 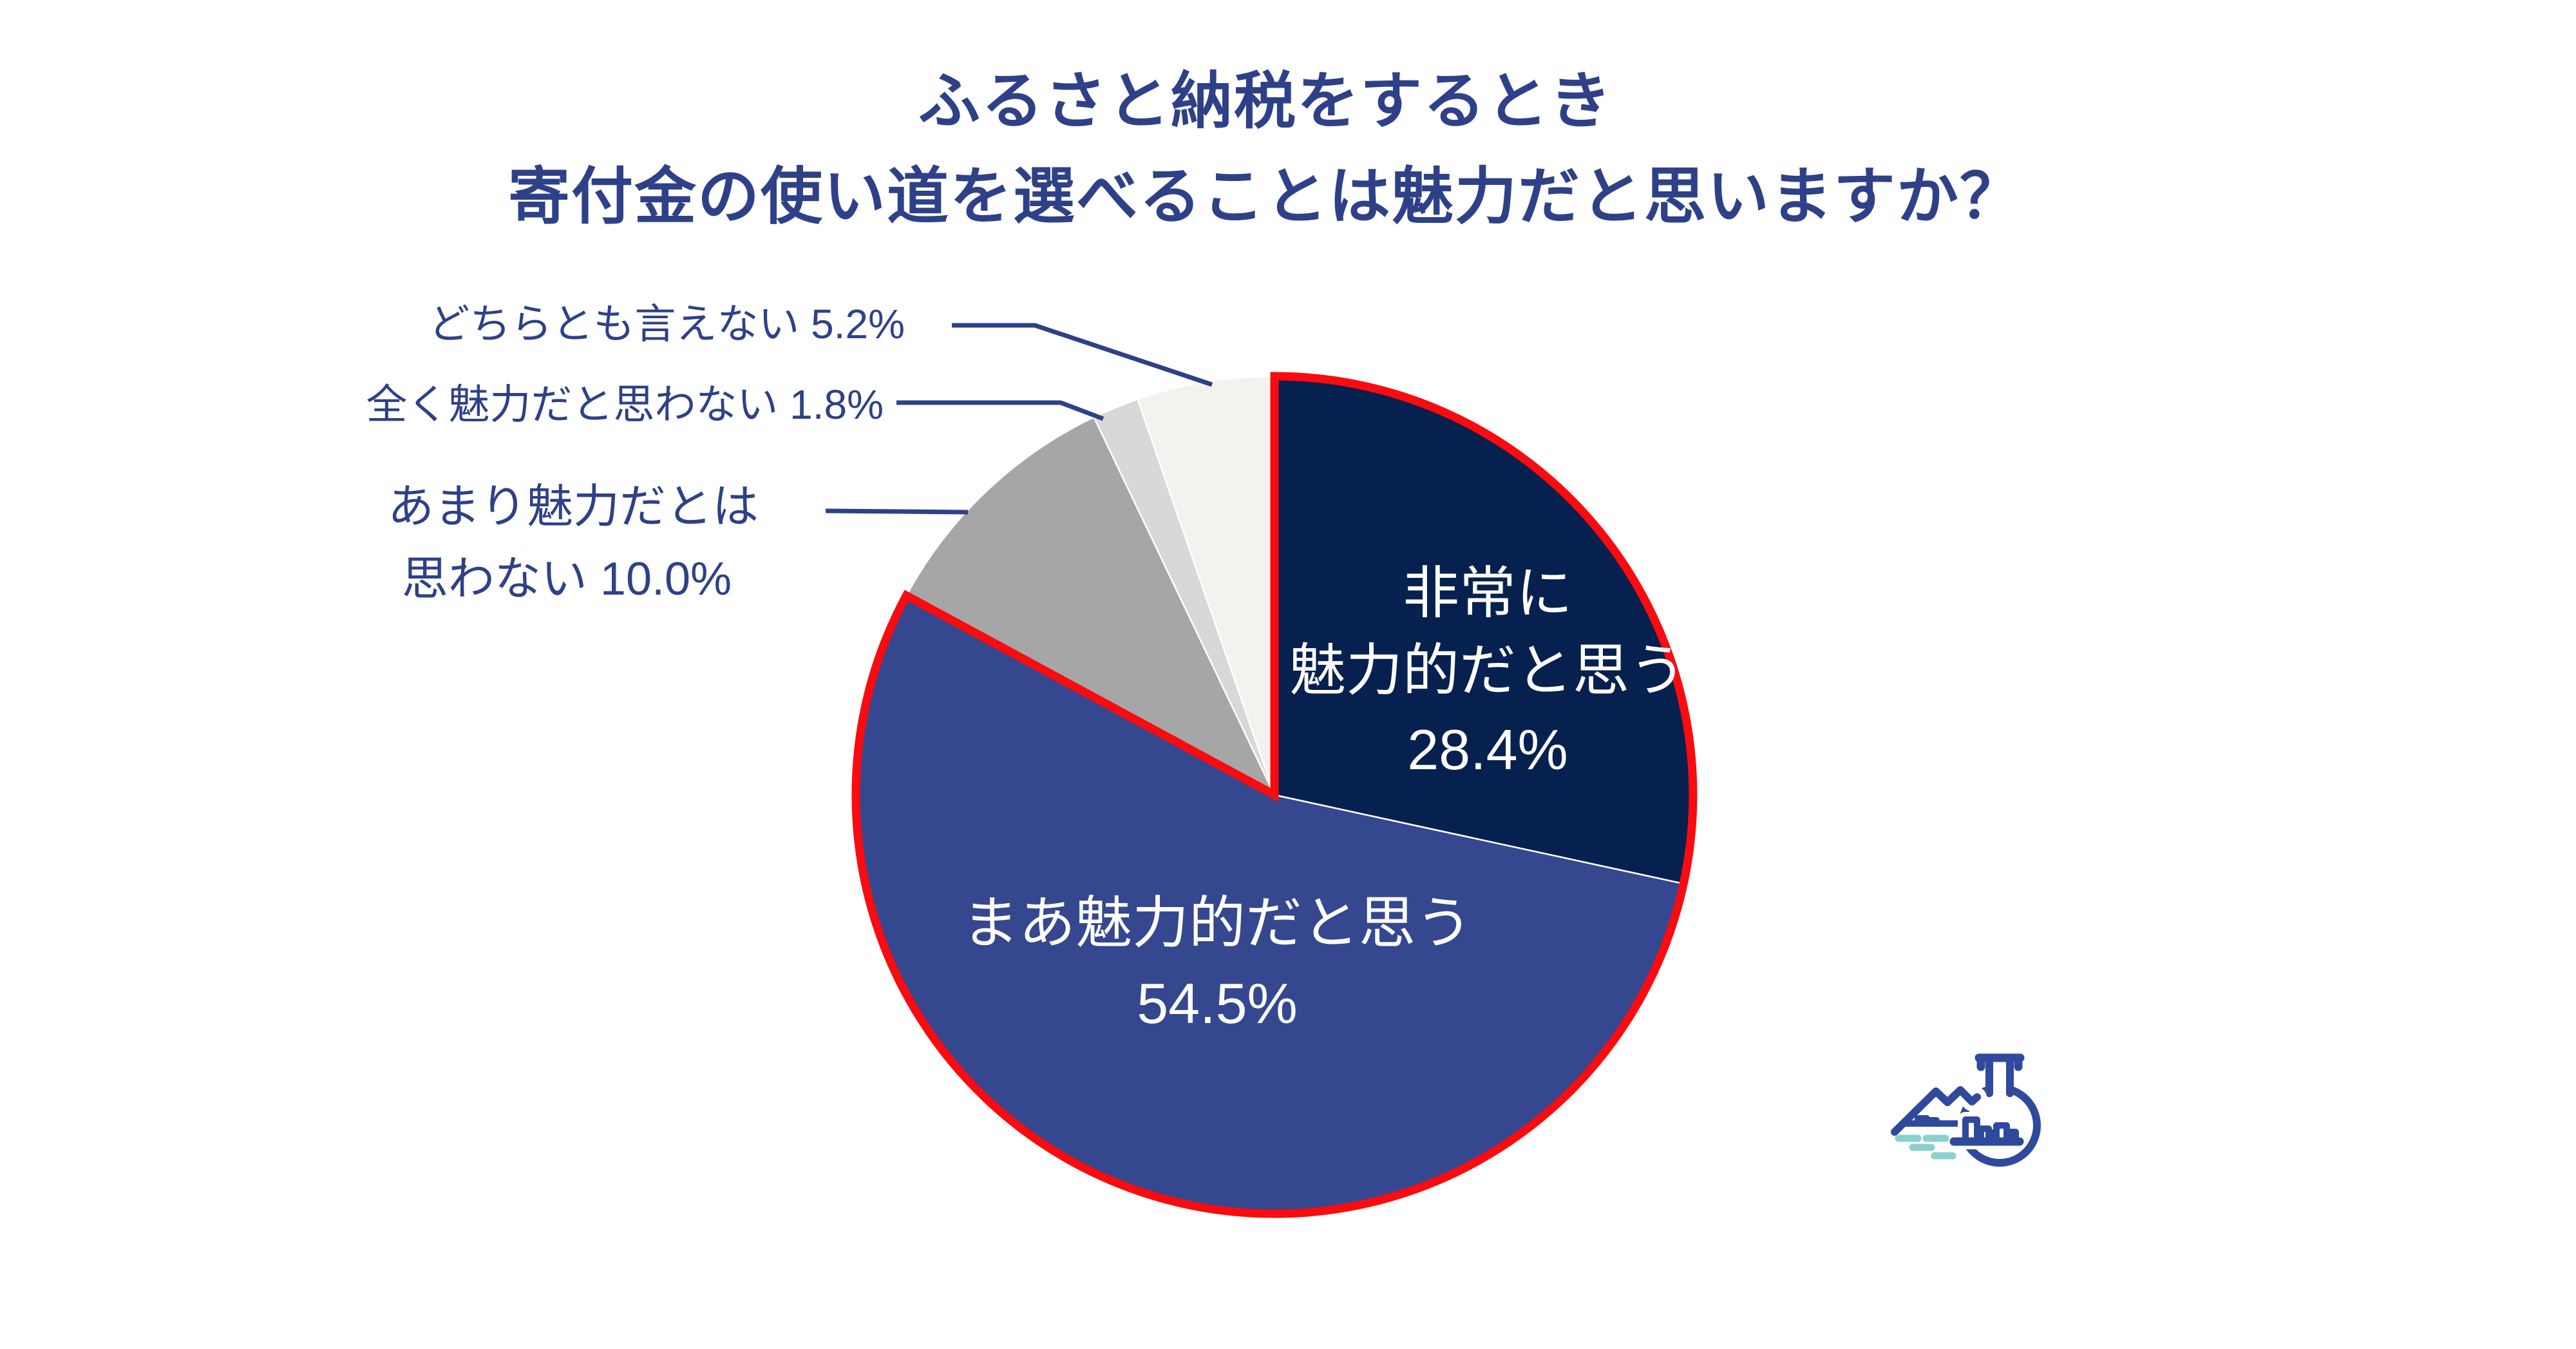 What do you see at coordinates (1082, 355) in the screenshot?
I see `leader-line-neutral` at bounding box center [1082, 355].